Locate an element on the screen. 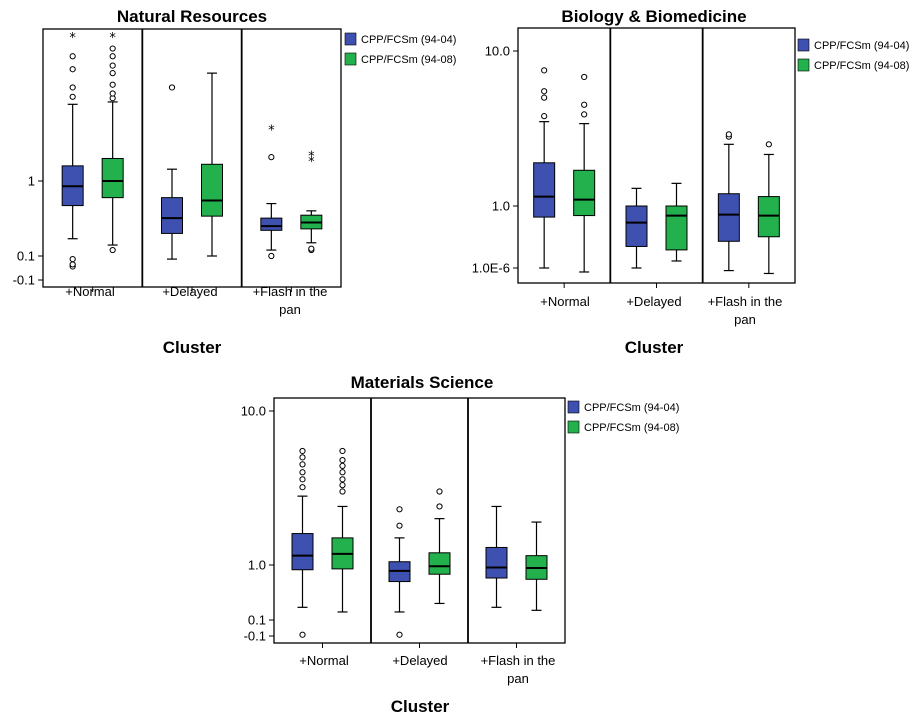  box-series2: ** is located at coordinates (311, 202).